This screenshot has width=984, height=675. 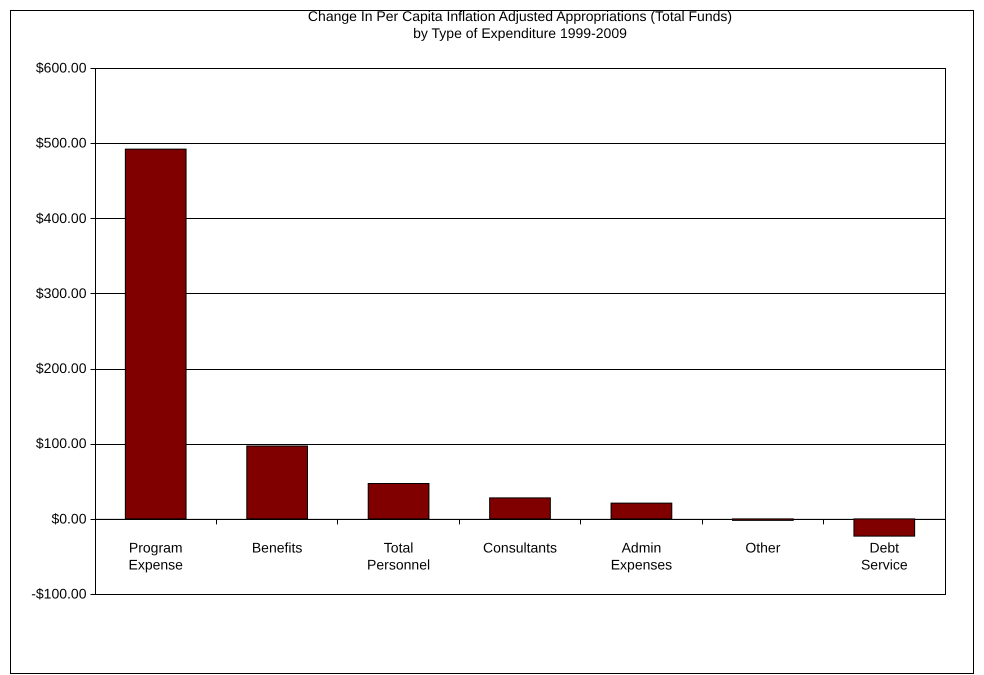 I want to click on chart-subtitle: by Type of Expenditure 1999-2009, so click(x=520, y=33).